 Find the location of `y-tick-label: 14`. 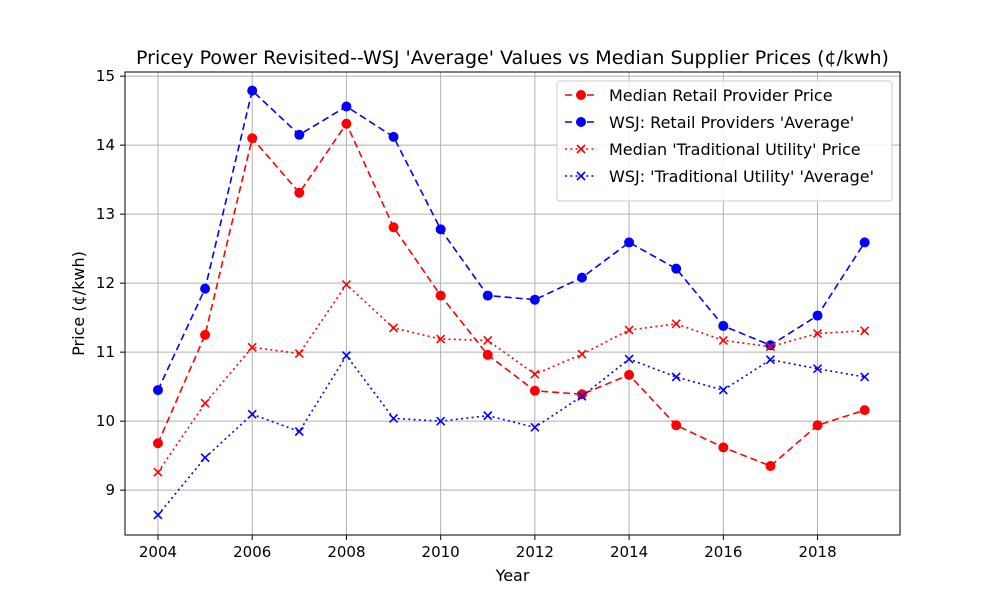

y-tick-label: 14 is located at coordinates (105, 145).